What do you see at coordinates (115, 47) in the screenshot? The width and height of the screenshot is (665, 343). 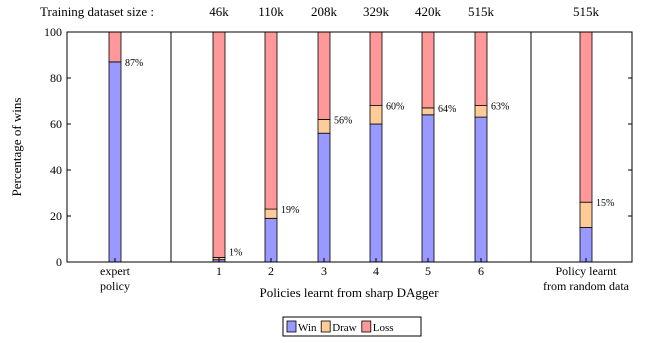 I see `bar-expert-loss` at bounding box center [115, 47].